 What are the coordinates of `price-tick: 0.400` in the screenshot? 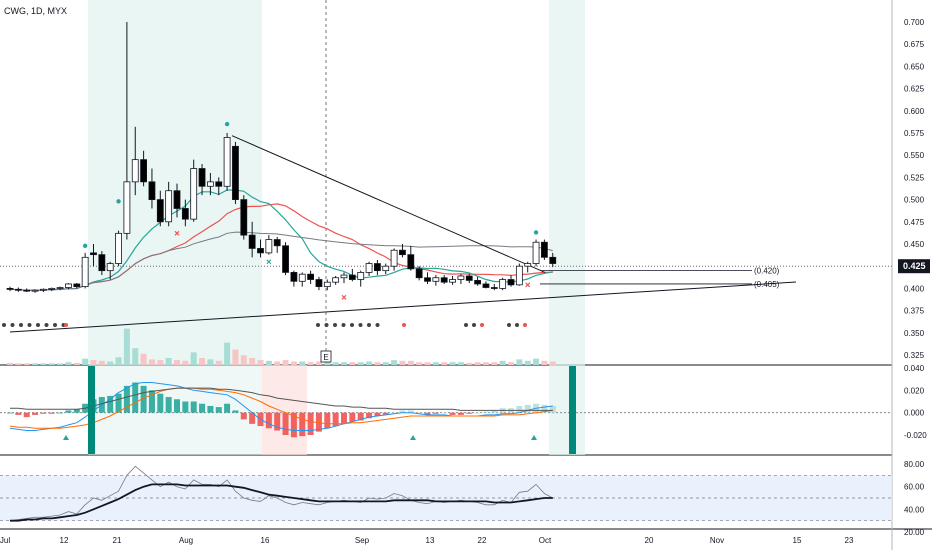 It's located at (914, 288).